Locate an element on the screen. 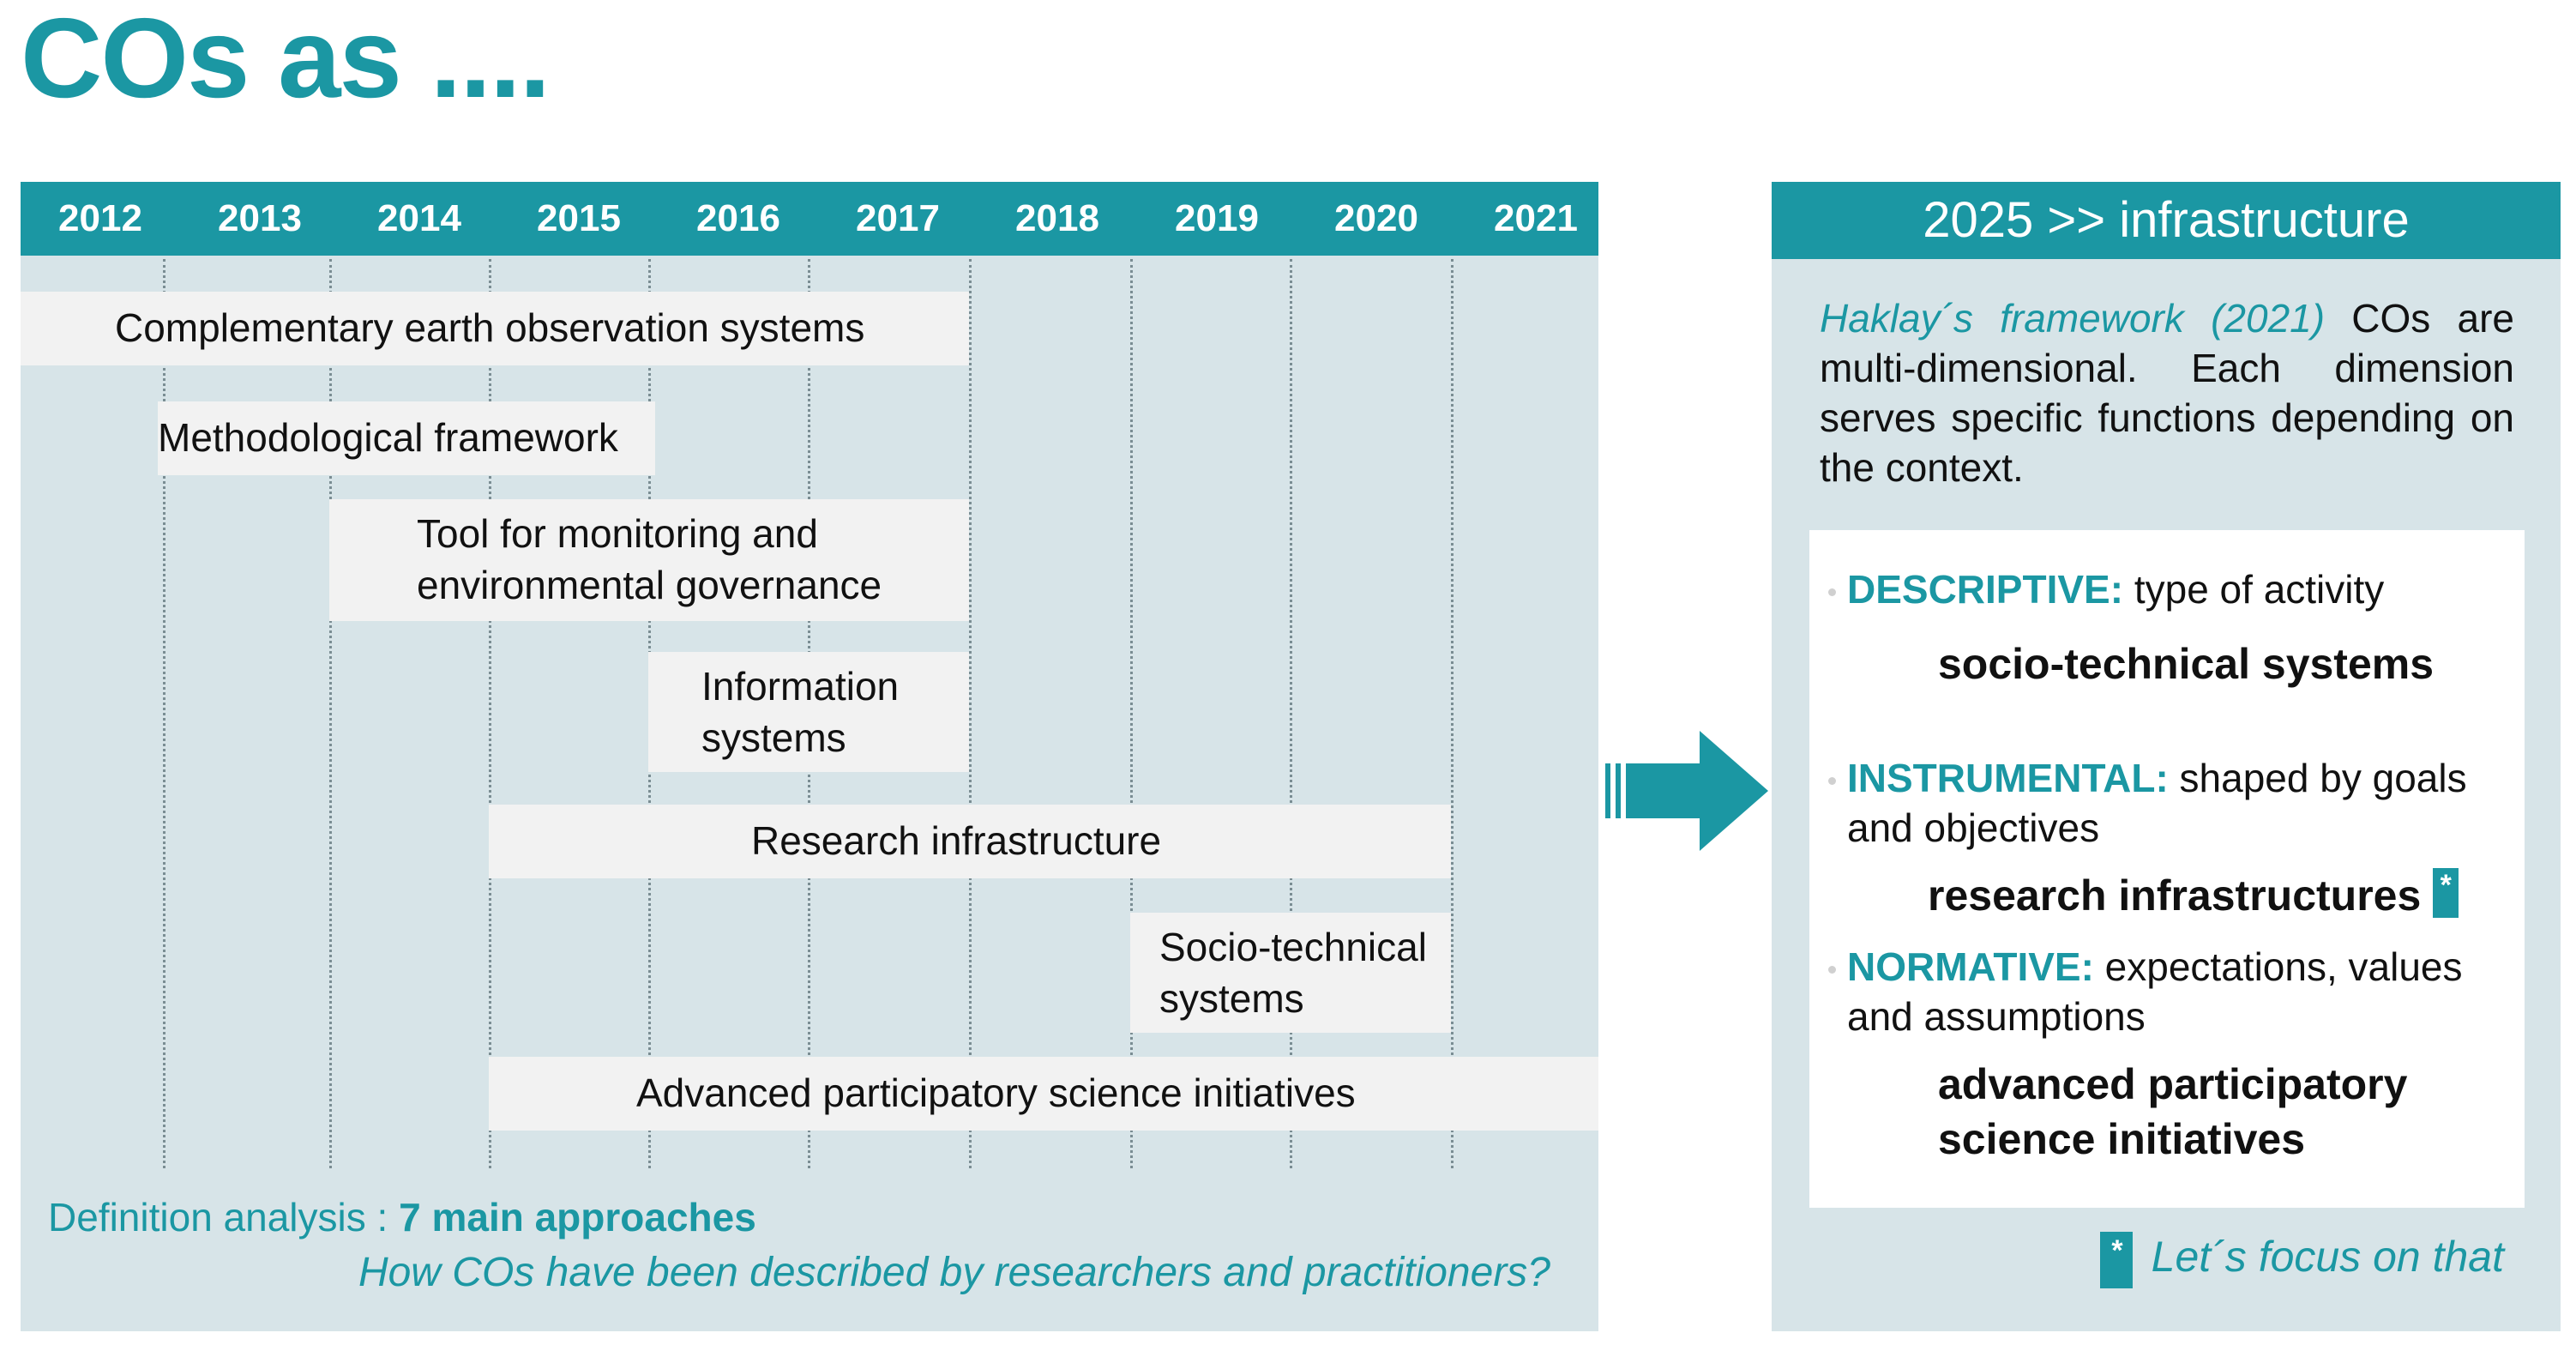  year-label: 2014 is located at coordinates (419, 218).